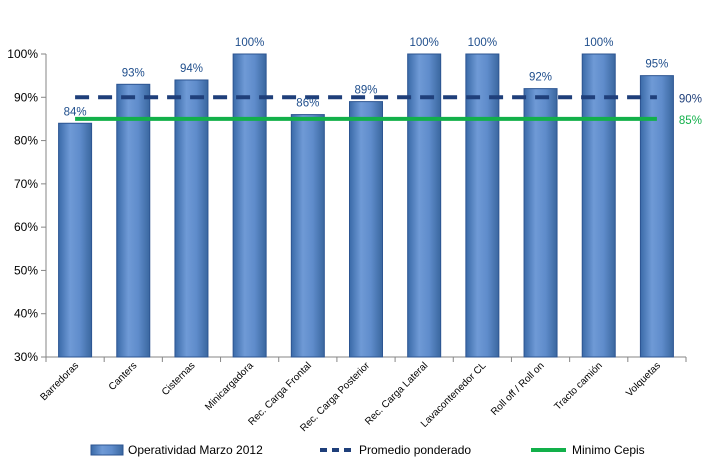 The width and height of the screenshot is (716, 476). Describe the element at coordinates (690, 121) in the screenshot. I see `minimo-cepis-label: 85%` at that location.